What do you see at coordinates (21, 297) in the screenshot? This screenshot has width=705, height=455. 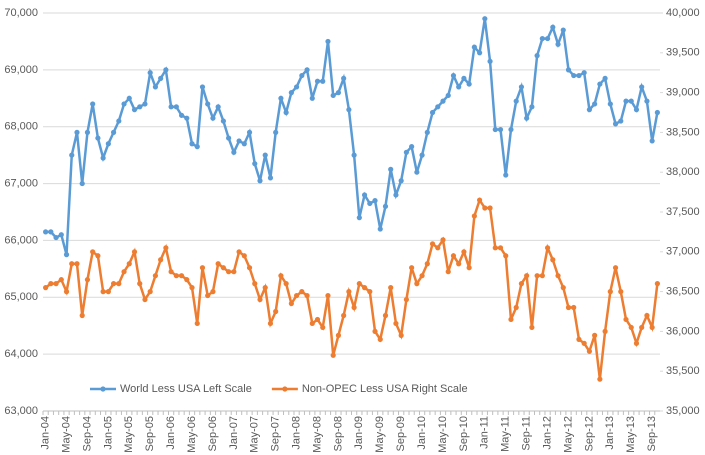 I see `y-tick-label: 65,000` at bounding box center [21, 297].